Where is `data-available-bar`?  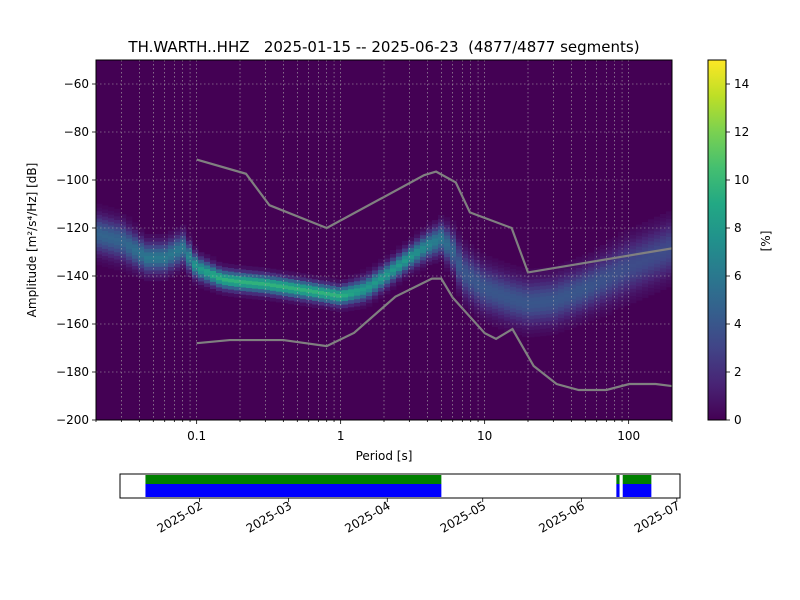 data-available-bar is located at coordinates (293, 479).